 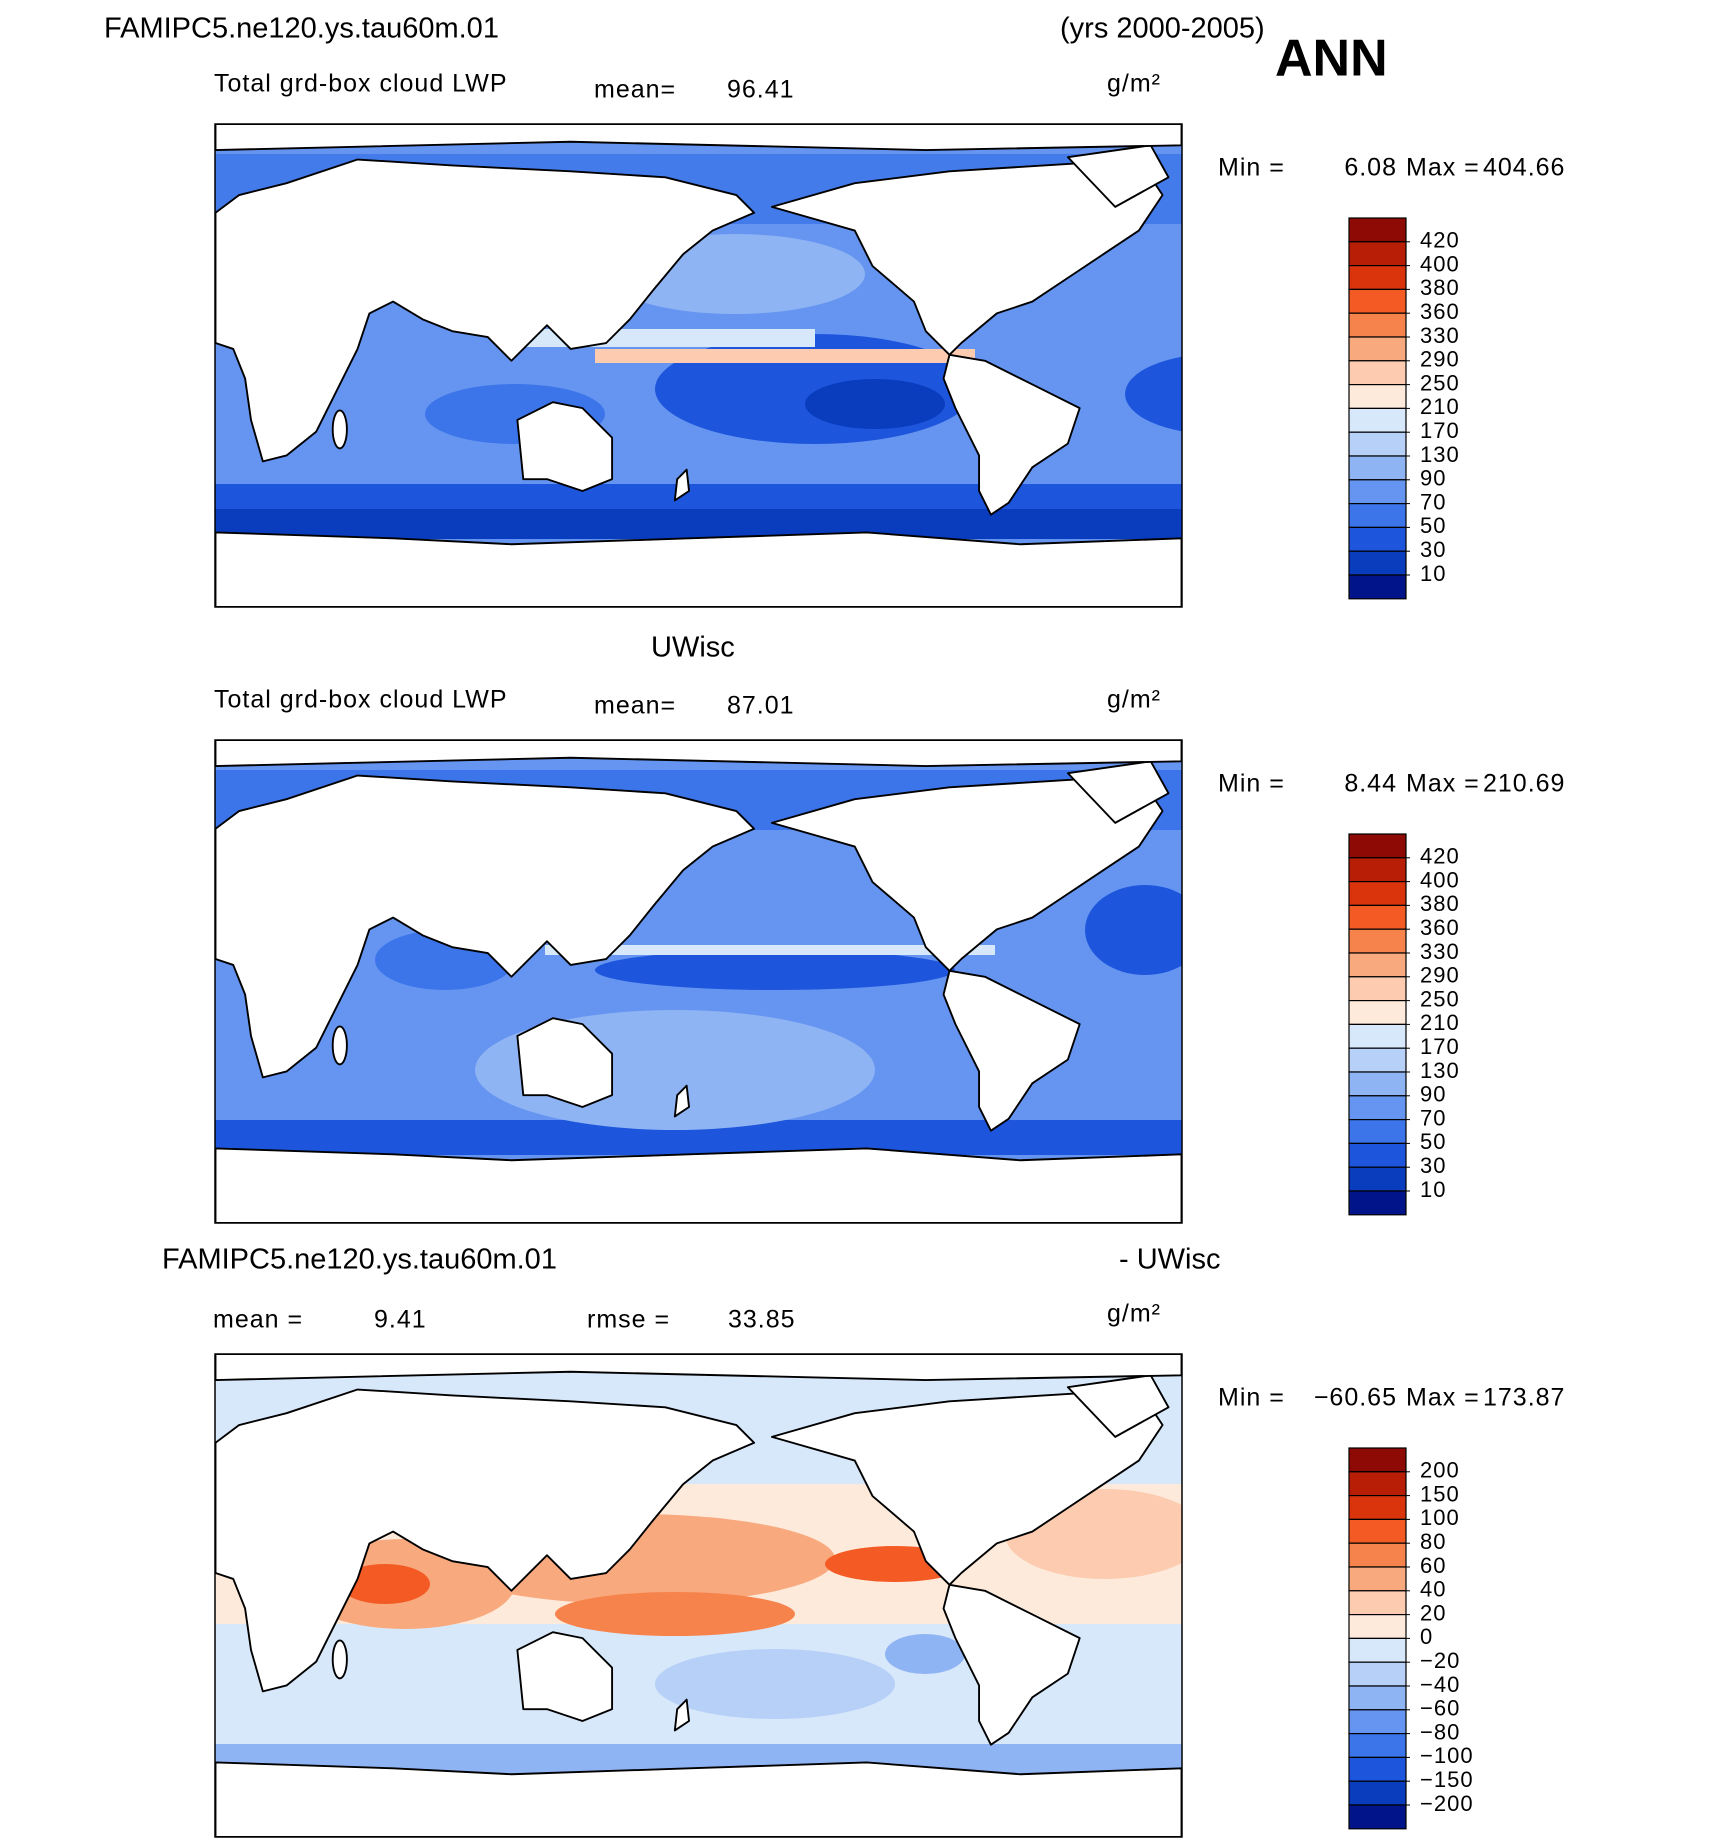 I want to click on mean-label: mean=, so click(x=635, y=90).